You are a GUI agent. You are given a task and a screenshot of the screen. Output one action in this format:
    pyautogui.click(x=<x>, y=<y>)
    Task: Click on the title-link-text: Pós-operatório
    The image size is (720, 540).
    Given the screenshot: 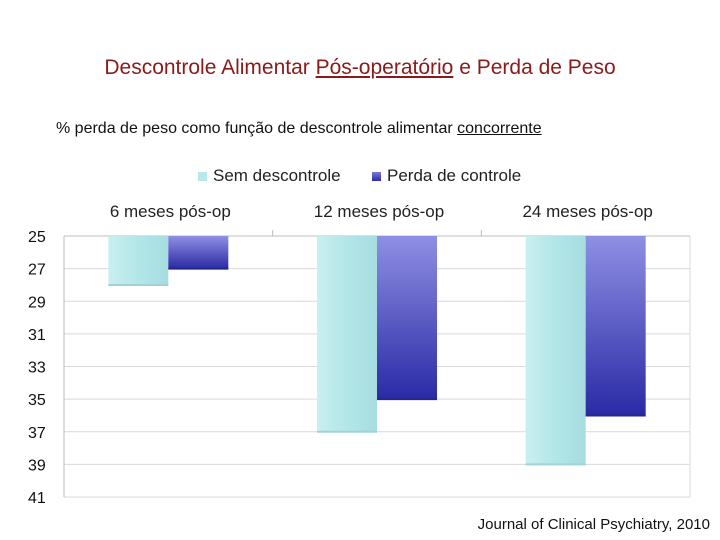 What is the action you would take?
    pyautogui.click(x=384, y=67)
    